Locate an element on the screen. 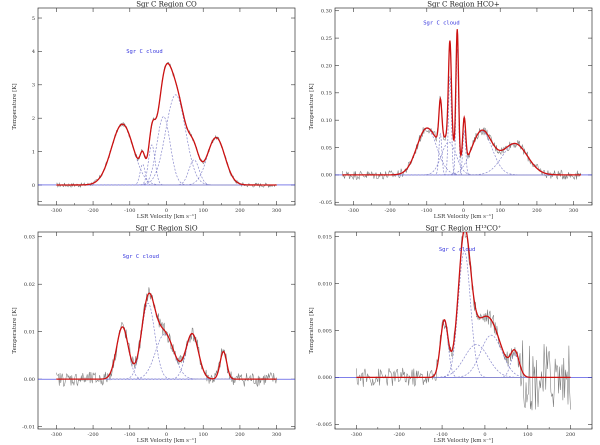  chart-title: Sgr C Region SiO is located at coordinates (166, 229).